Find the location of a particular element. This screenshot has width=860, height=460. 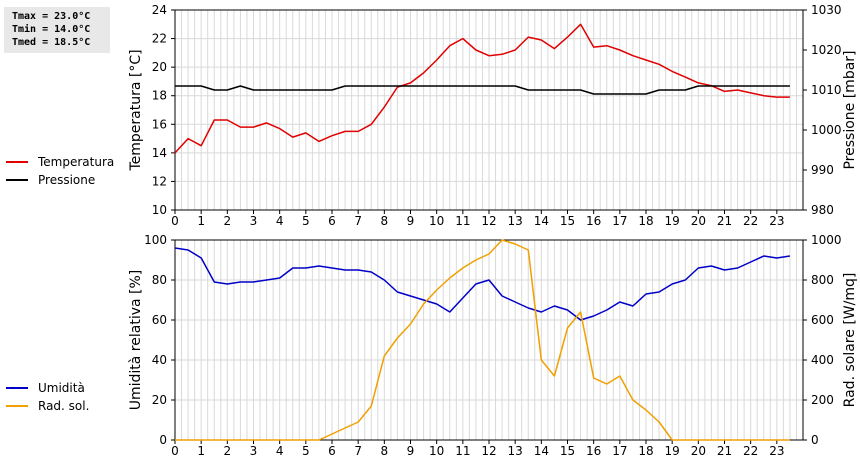

legend-item-umidita: Umidità is located at coordinates (47, 388).